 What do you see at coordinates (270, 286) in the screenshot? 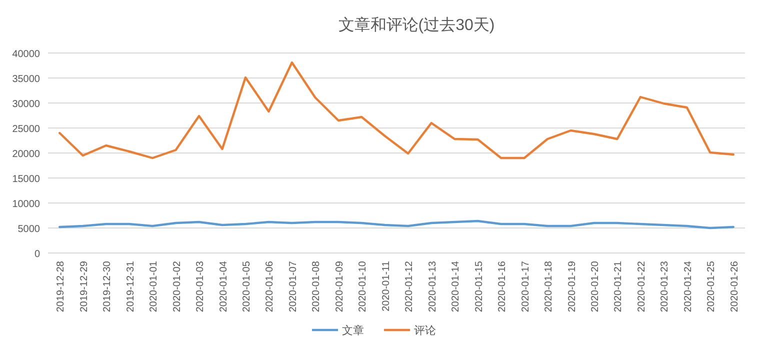
I see `x-tick-label: 2020-01-06` at bounding box center [270, 286].